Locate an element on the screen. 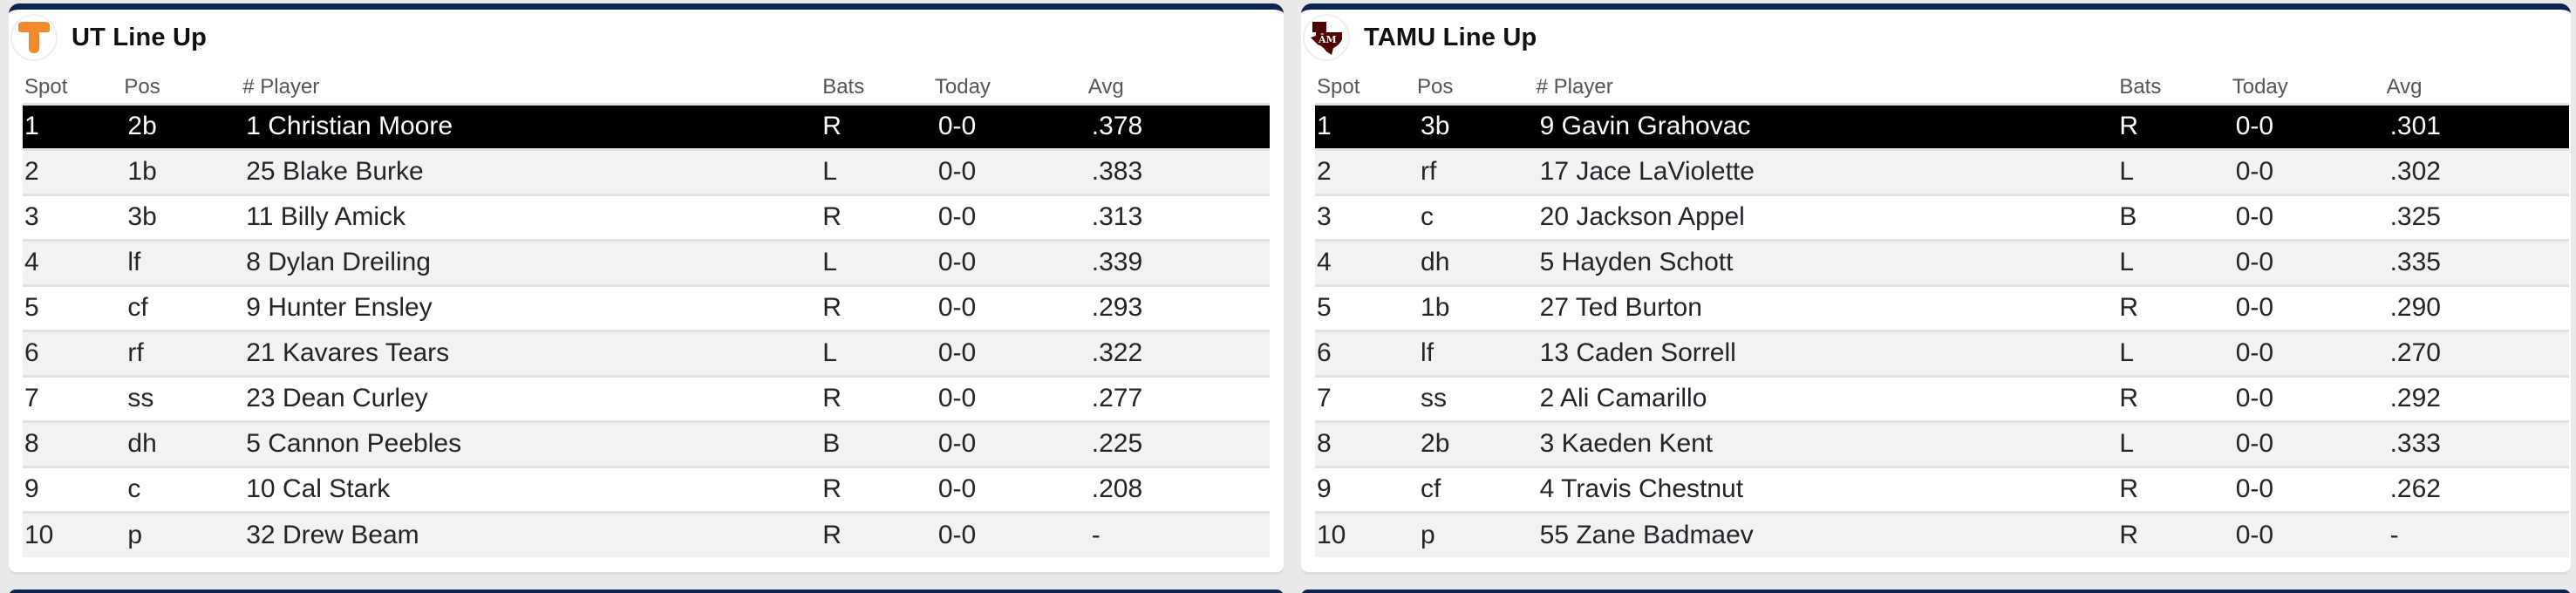 The height and width of the screenshot is (593, 2576). lineup-row: 5 cf 9 Hunter Ensley R 0-0.293 is located at coordinates (646, 307).